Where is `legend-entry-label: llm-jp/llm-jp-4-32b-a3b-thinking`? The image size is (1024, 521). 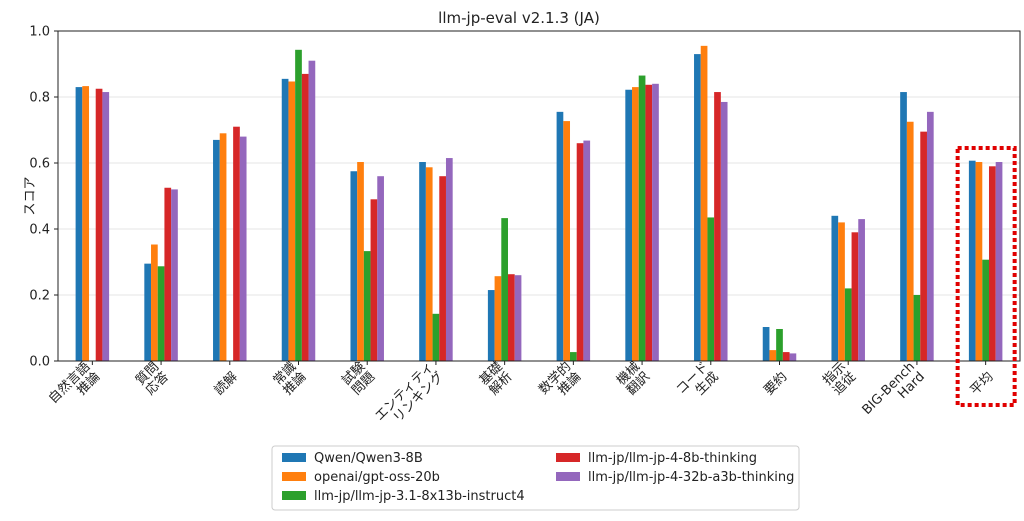 legend-entry-label: llm-jp/llm-jp-4-32b-a3b-thinking is located at coordinates (691, 477).